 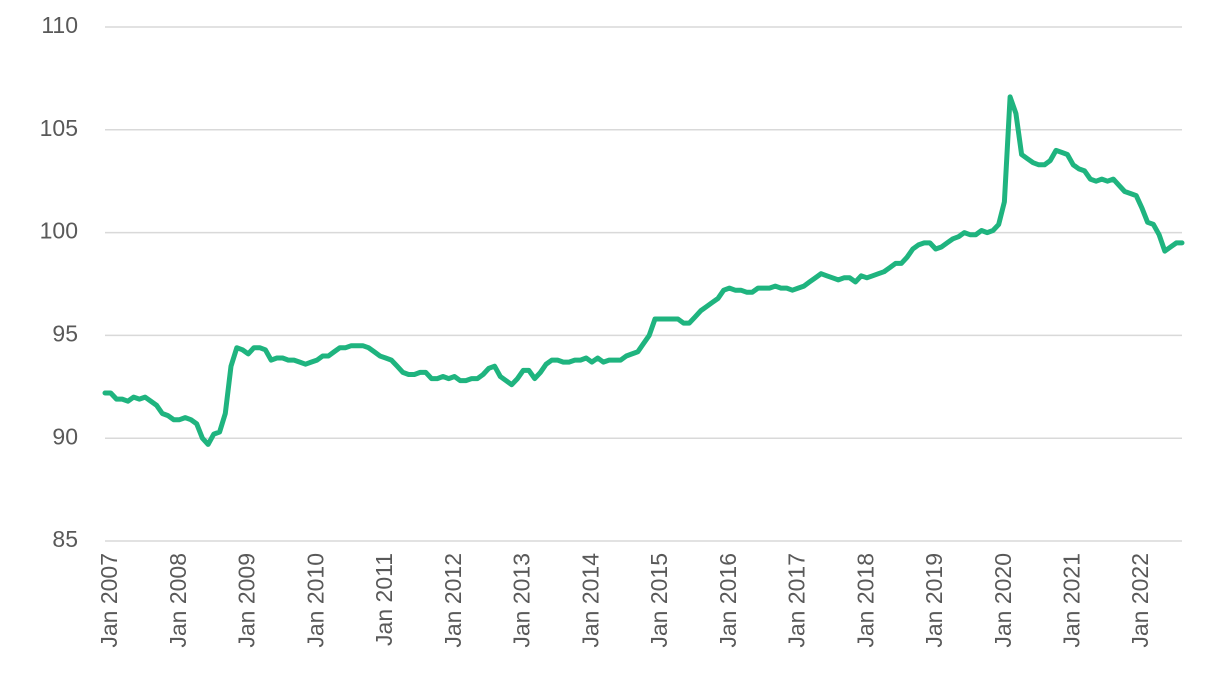 I want to click on y-tick-label: 85, so click(x=65, y=539).